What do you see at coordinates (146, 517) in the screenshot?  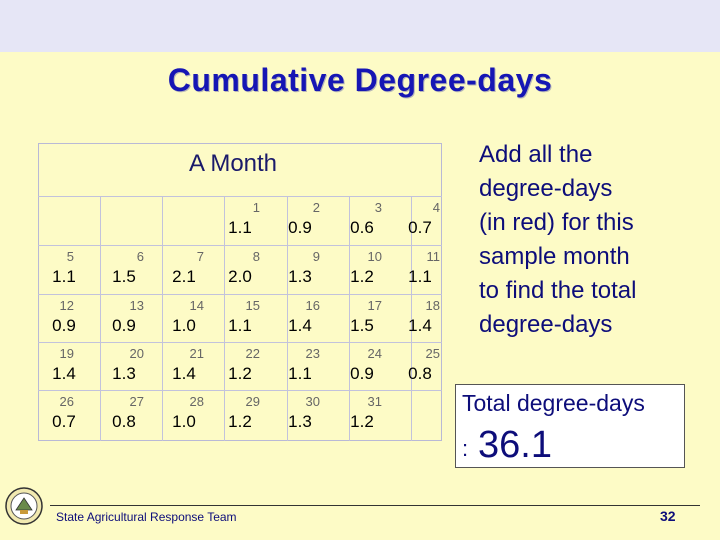 I see `footer-text: State Agricultural Response Team` at bounding box center [146, 517].